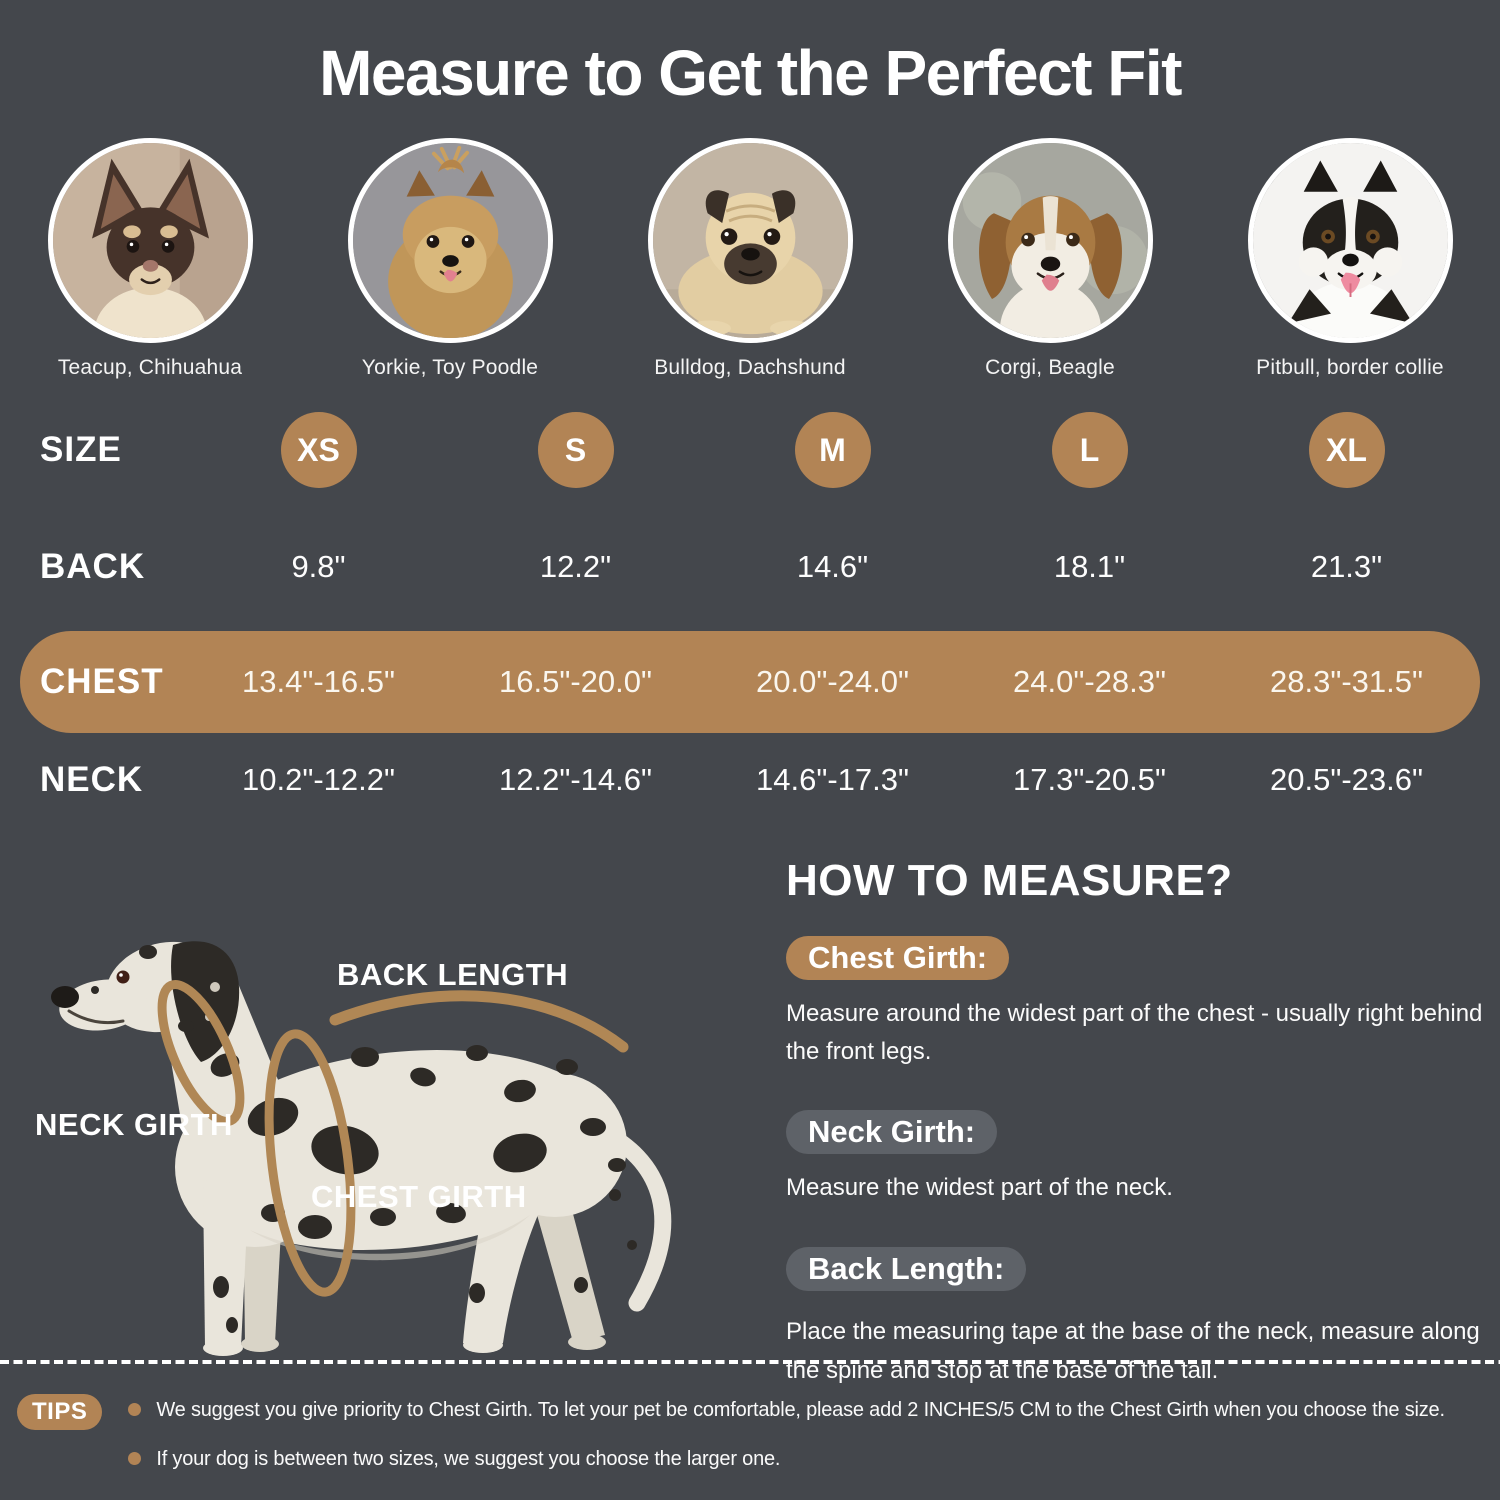 The height and width of the screenshot is (1500, 1500). I want to click on chest-value: 28.3"-31.5", so click(1346, 681).